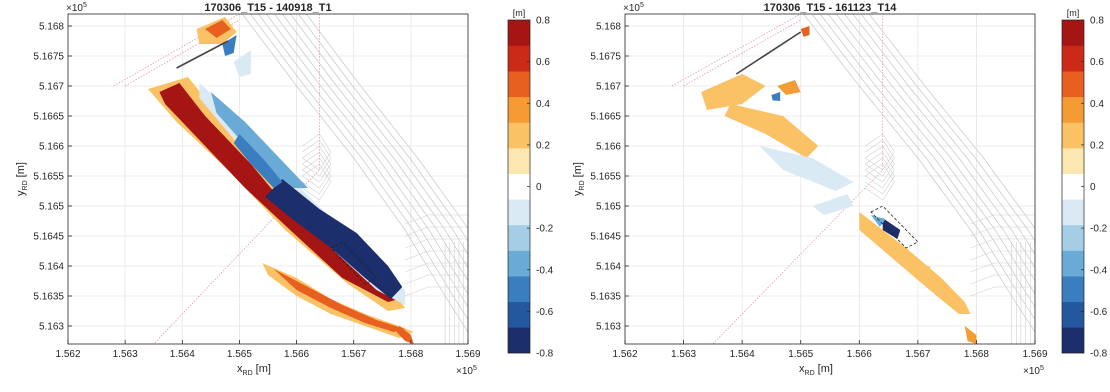 The image size is (1110, 392). What do you see at coordinates (296, 354) in the screenshot?
I see `x-tick-label: 1.566` at bounding box center [296, 354].